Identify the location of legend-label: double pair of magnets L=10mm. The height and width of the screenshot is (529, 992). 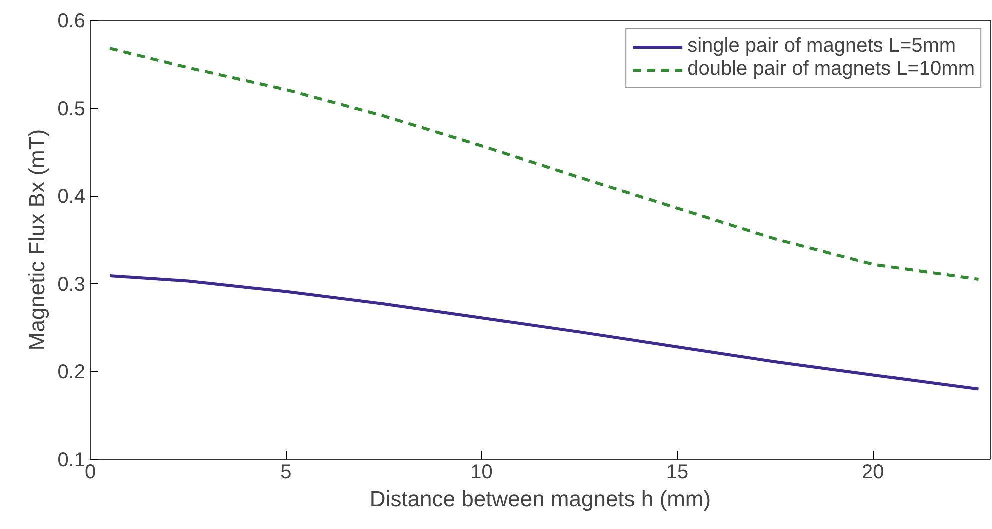
(831, 69).